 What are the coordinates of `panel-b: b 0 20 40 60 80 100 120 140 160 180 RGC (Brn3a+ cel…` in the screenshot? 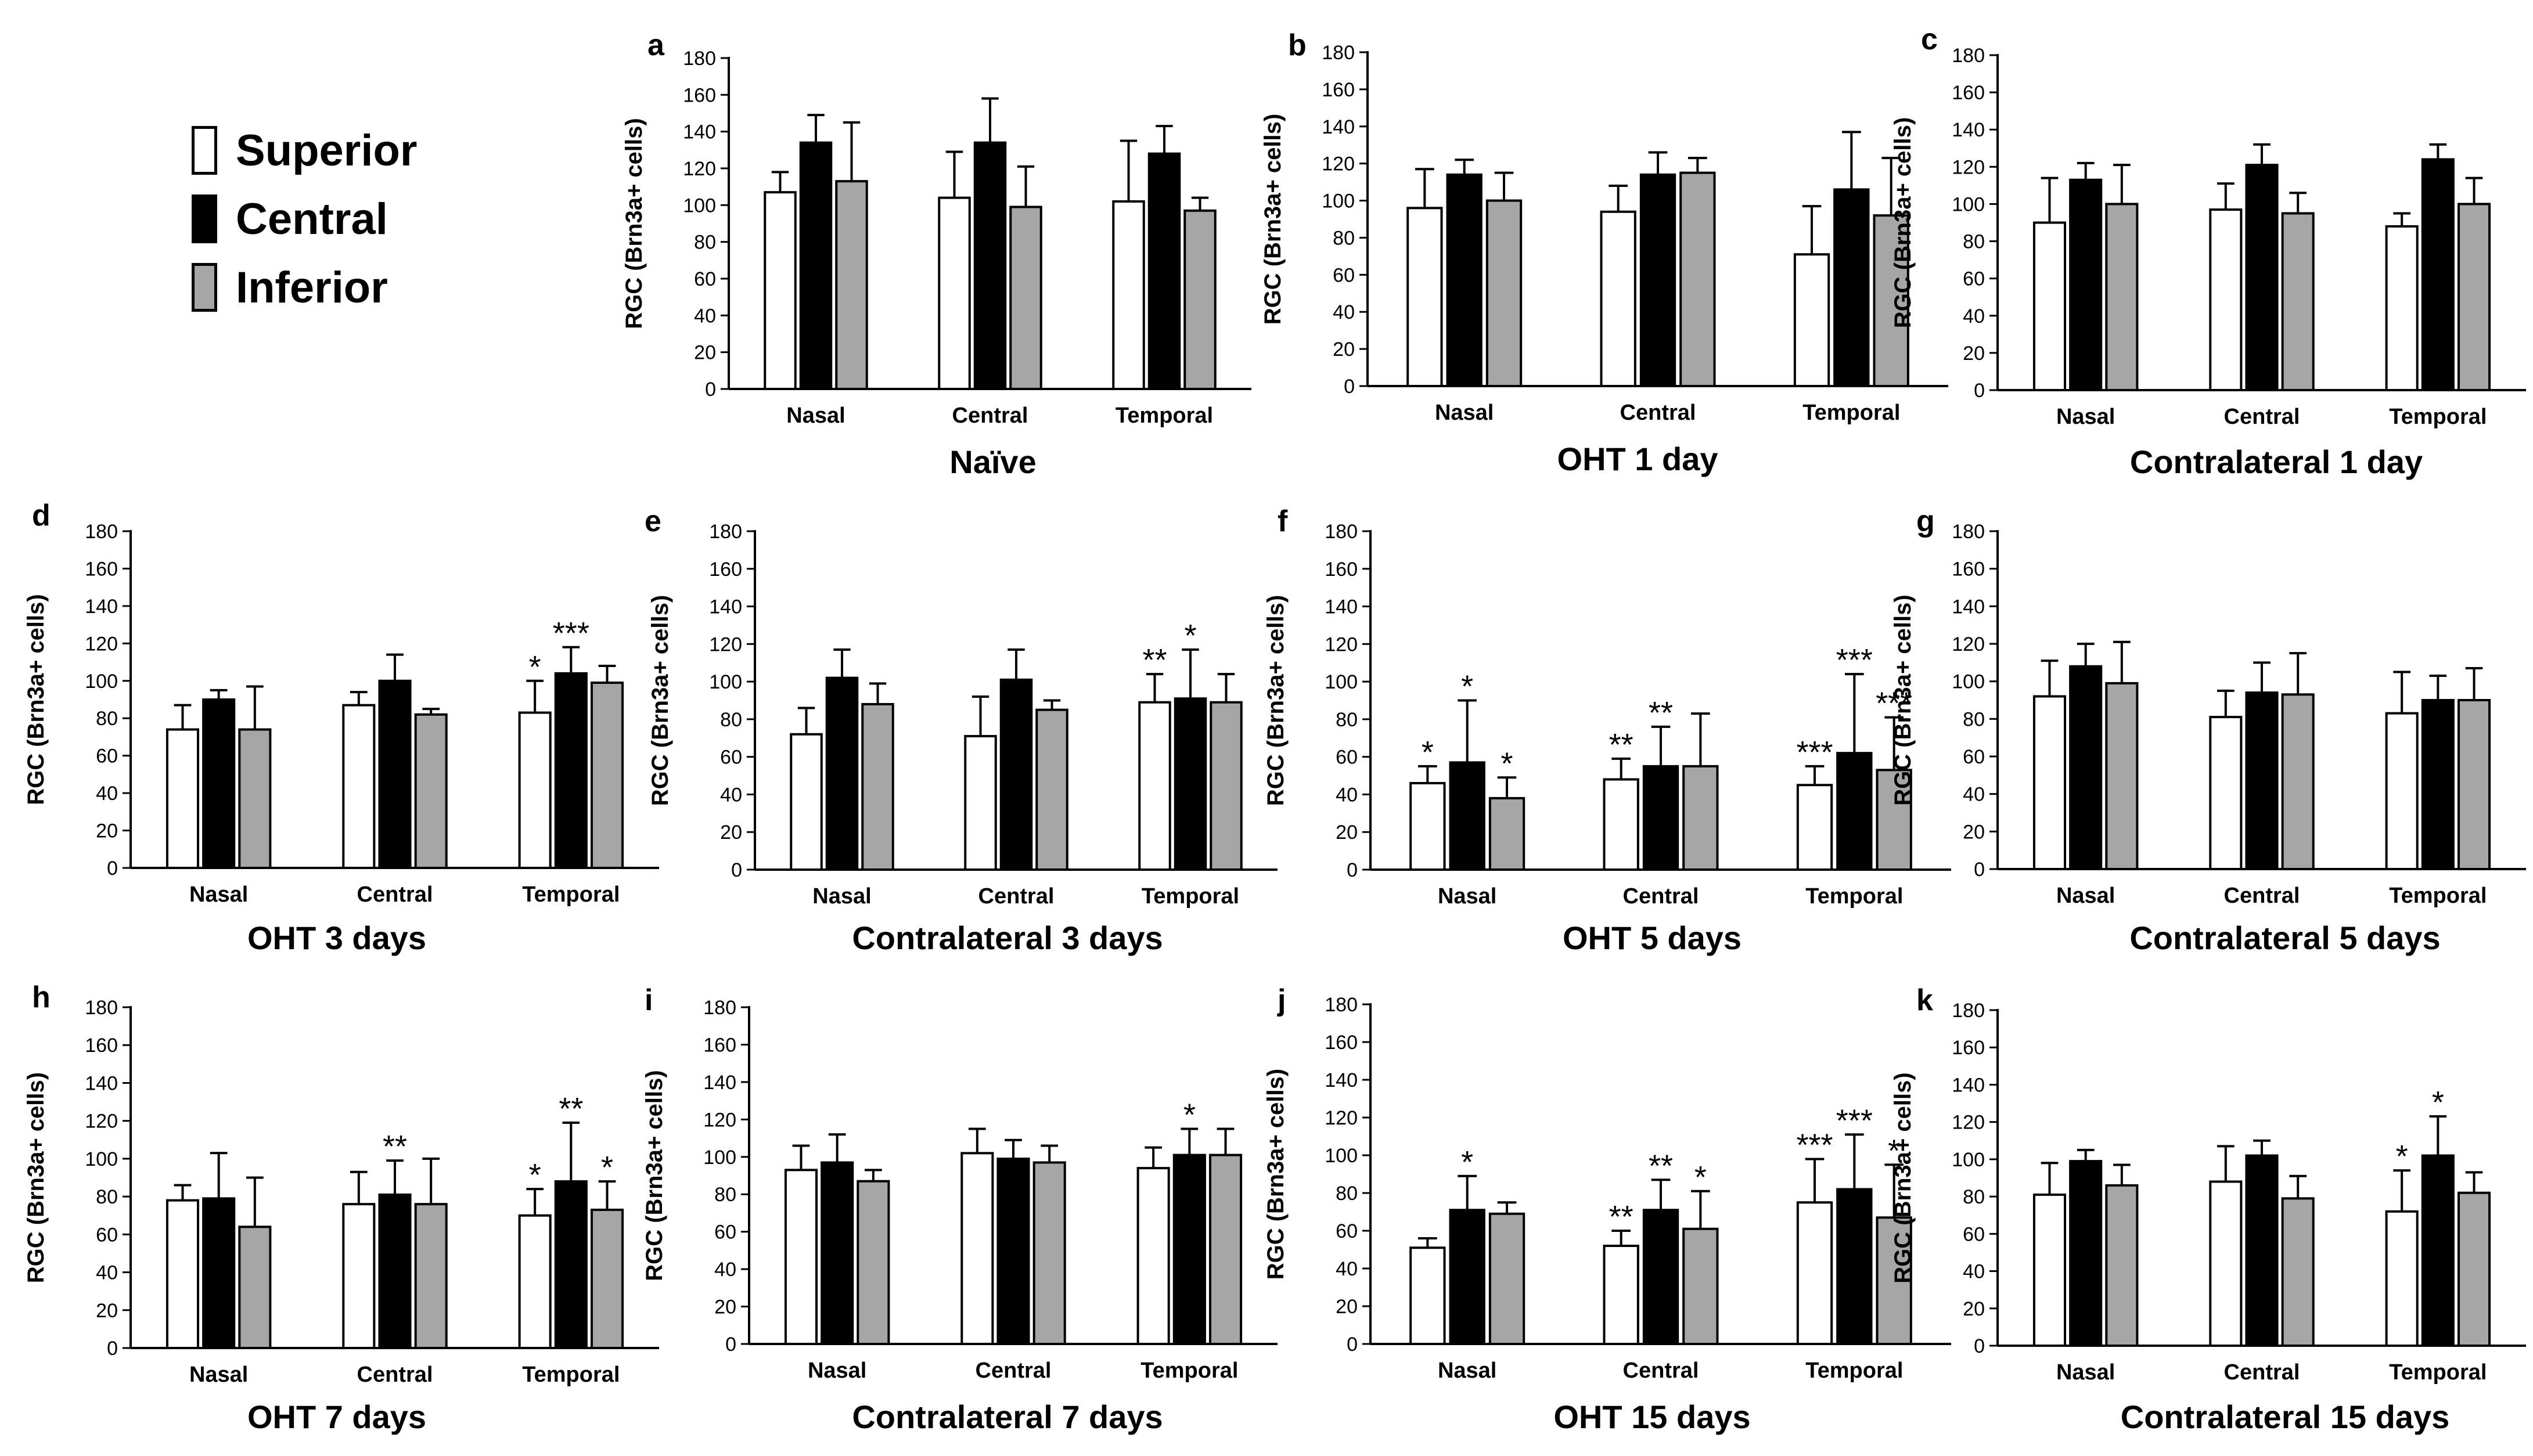 It's located at (1604, 252).